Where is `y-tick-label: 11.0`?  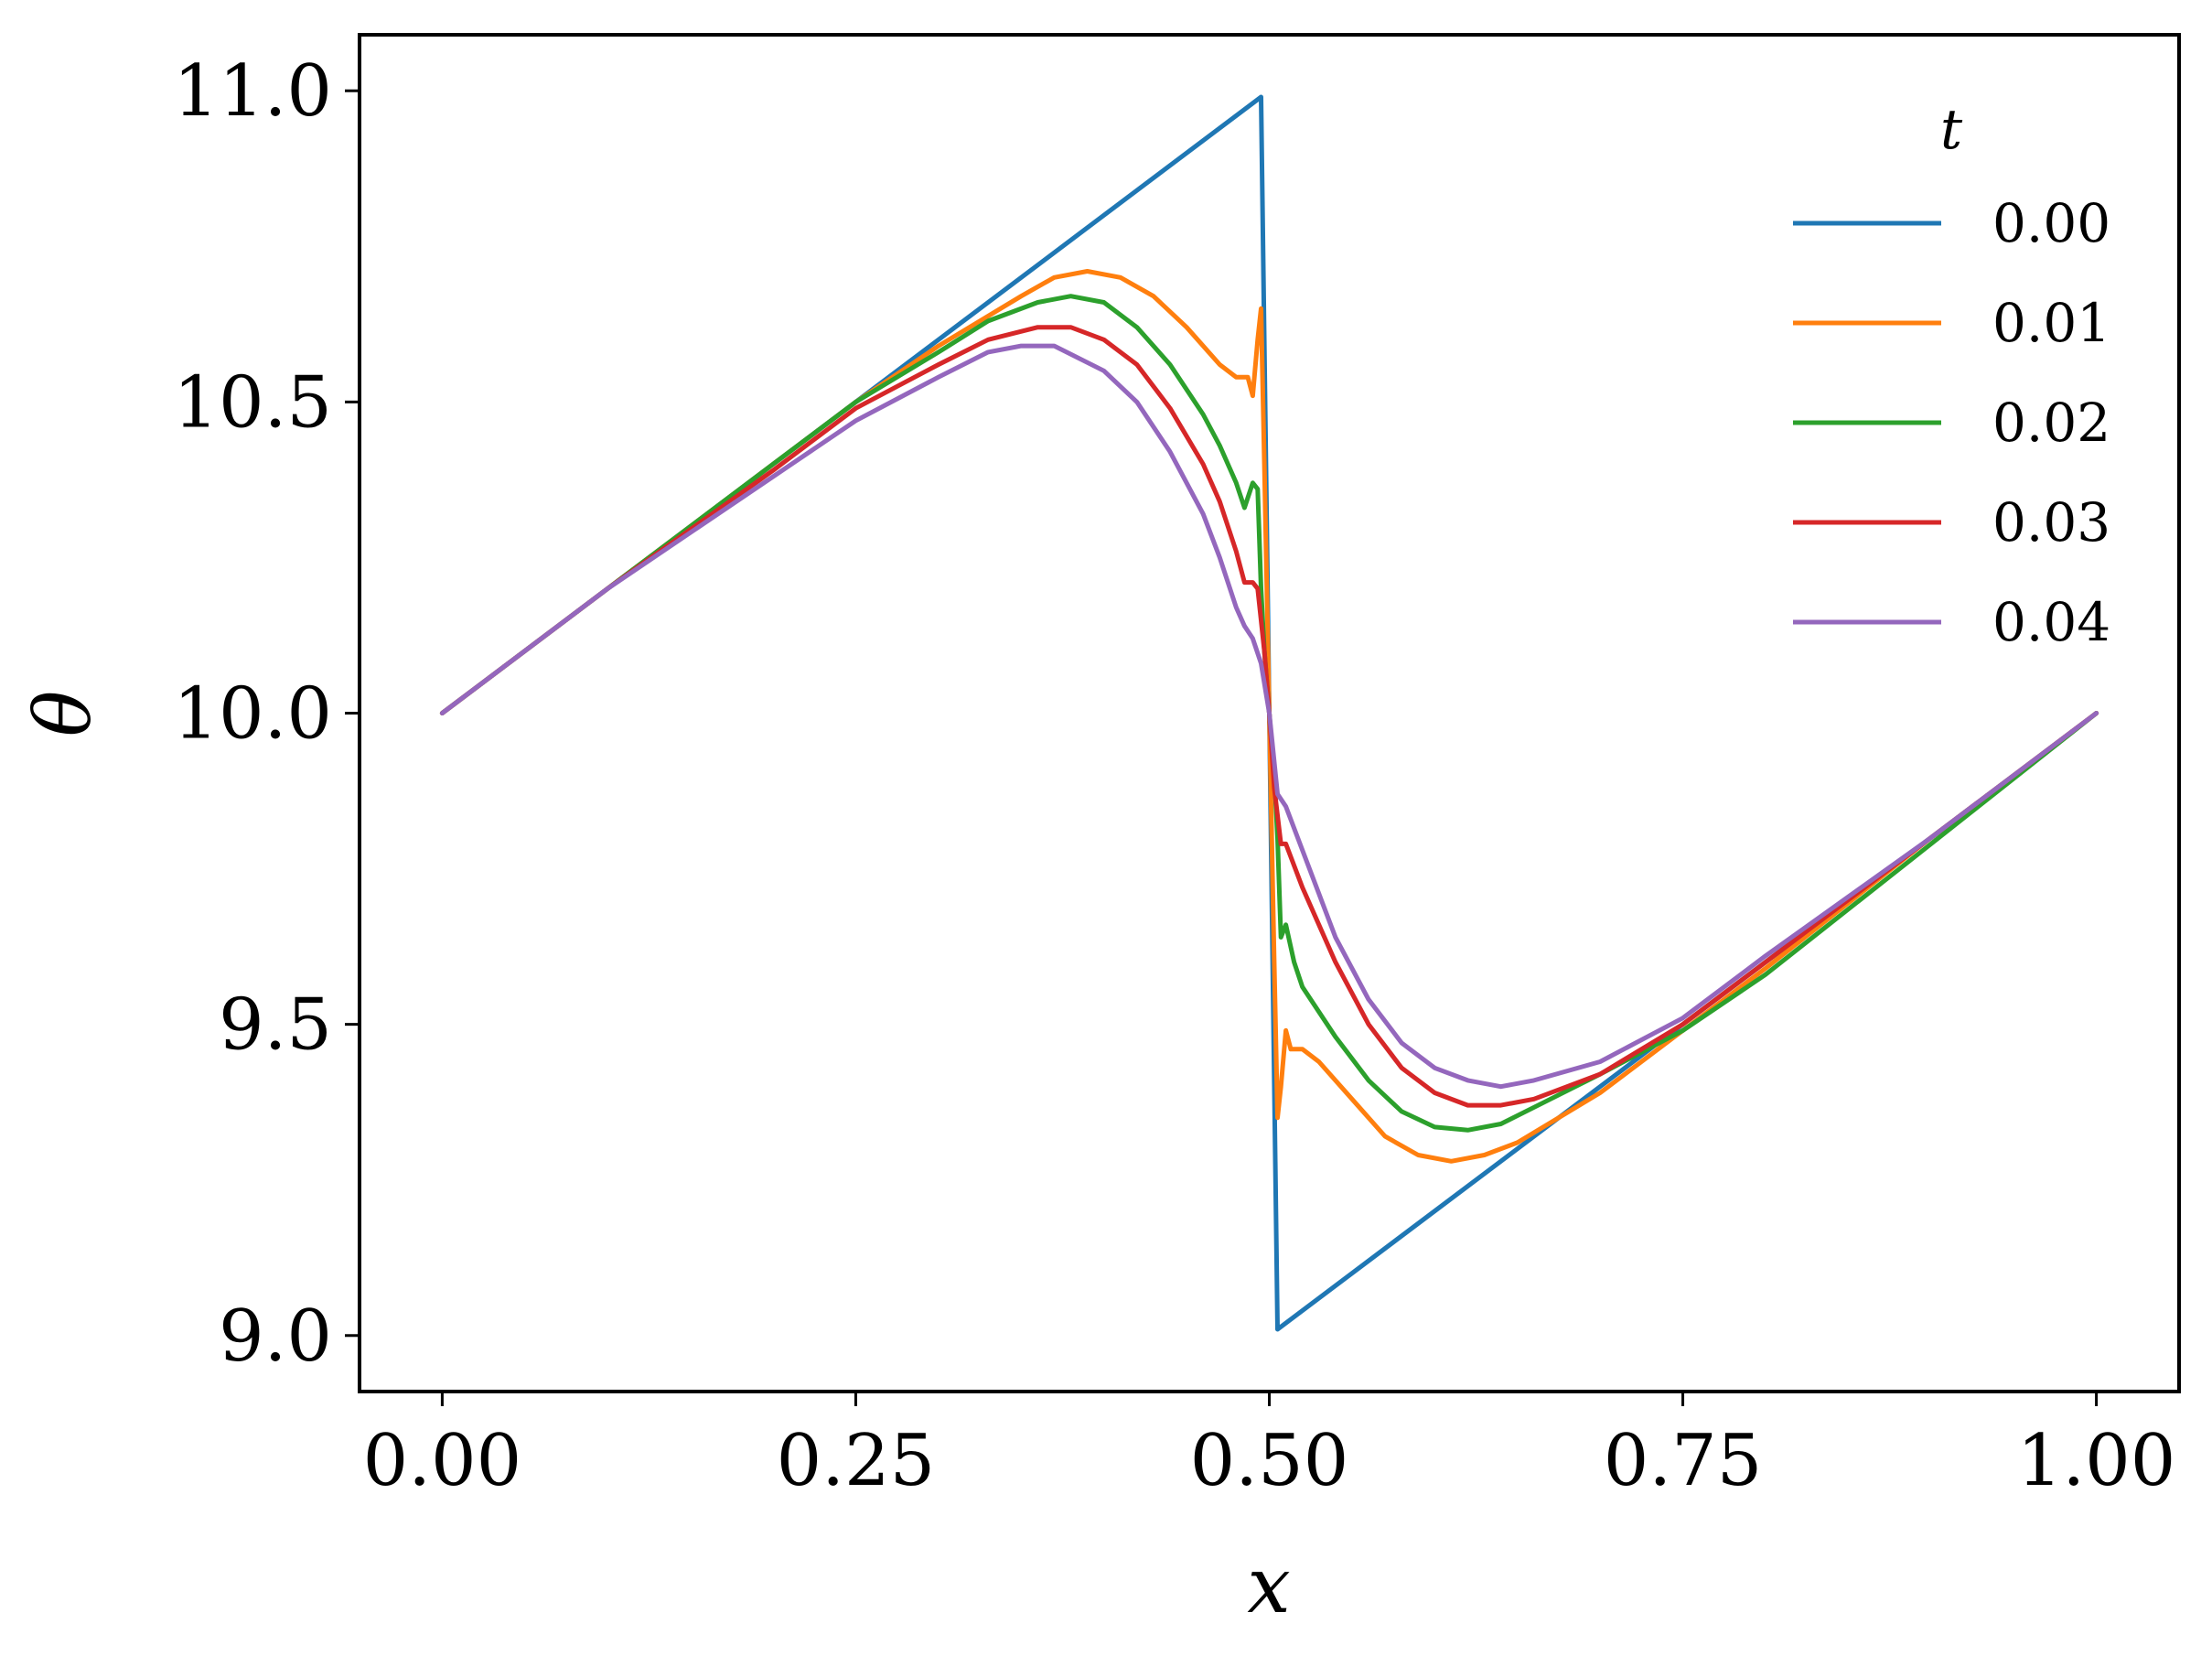
y-tick-label: 11.0 is located at coordinates (253, 91).